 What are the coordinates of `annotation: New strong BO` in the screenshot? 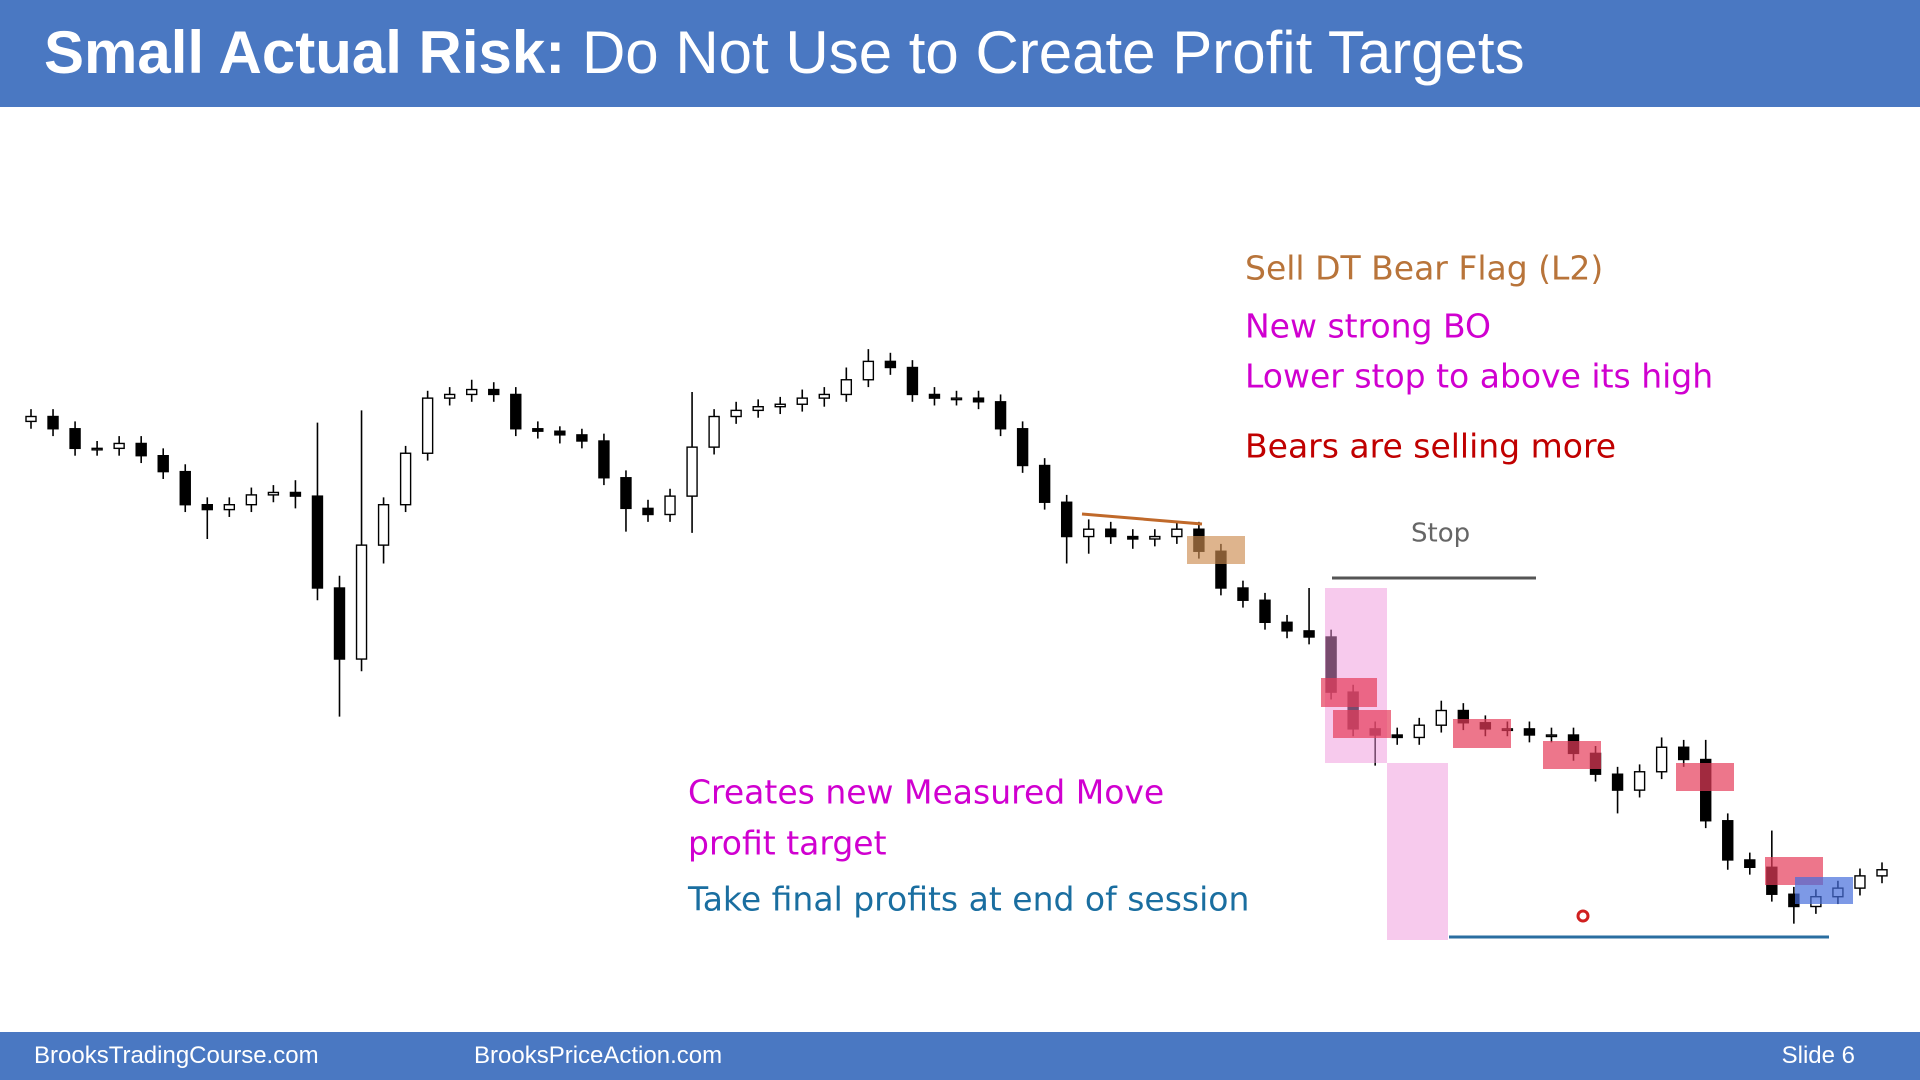 It's located at (1368, 326).